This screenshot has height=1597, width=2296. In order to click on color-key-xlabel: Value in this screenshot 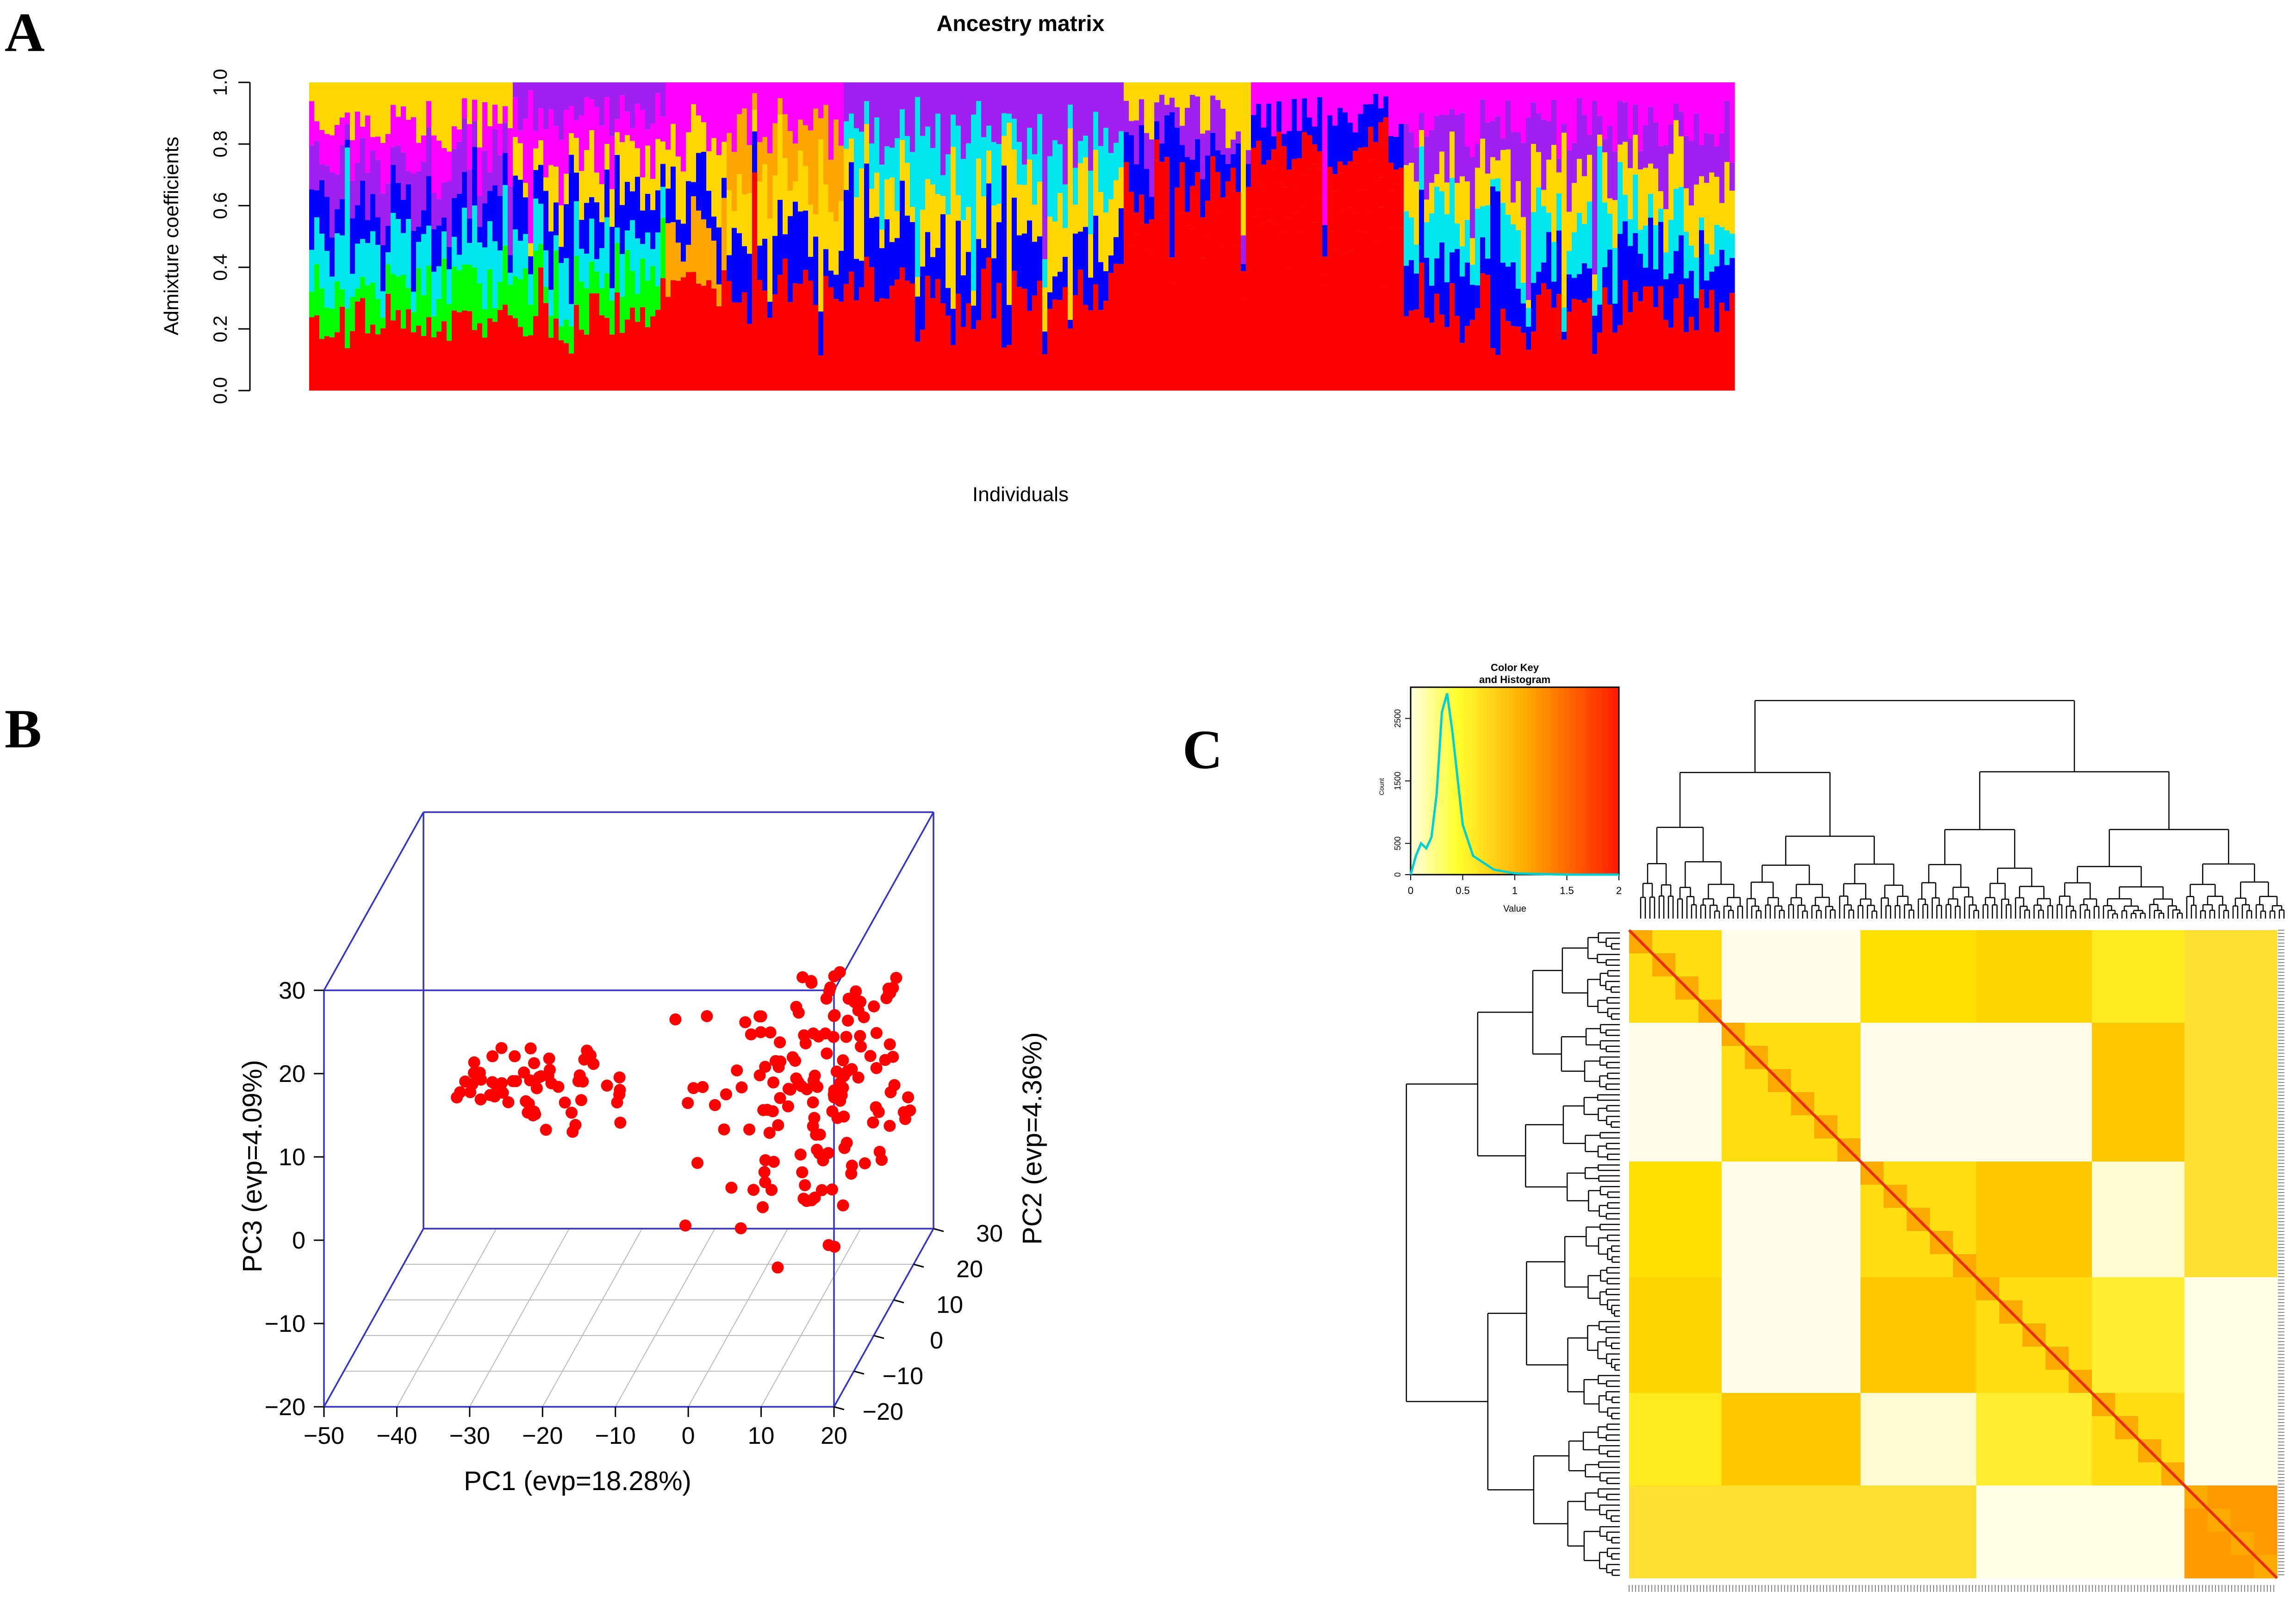, I will do `click(1514, 909)`.